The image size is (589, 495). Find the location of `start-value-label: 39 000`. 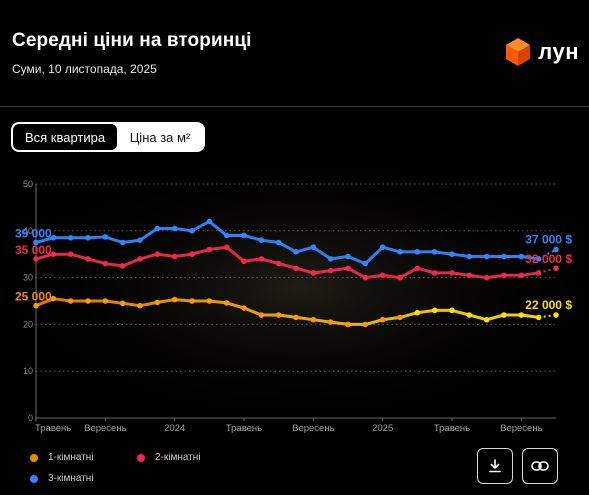

start-value-label: 39 000 is located at coordinates (33, 234).